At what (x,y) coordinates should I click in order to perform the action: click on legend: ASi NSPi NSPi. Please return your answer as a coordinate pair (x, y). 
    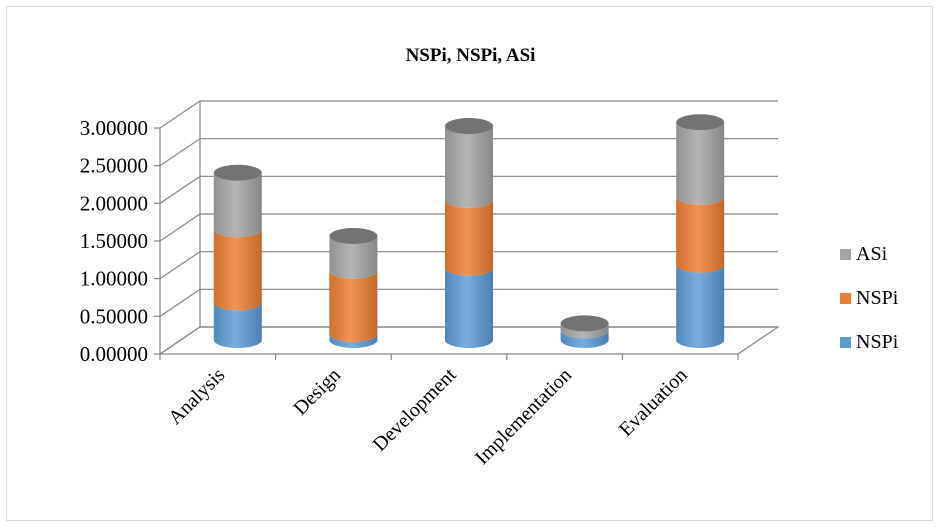
    Looking at the image, I should click on (869, 298).